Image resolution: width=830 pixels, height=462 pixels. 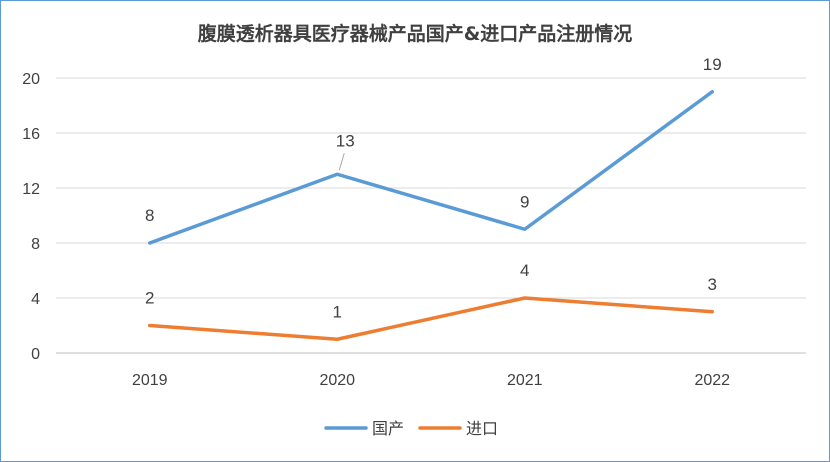 I want to click on data-label: 13, so click(x=345, y=140).